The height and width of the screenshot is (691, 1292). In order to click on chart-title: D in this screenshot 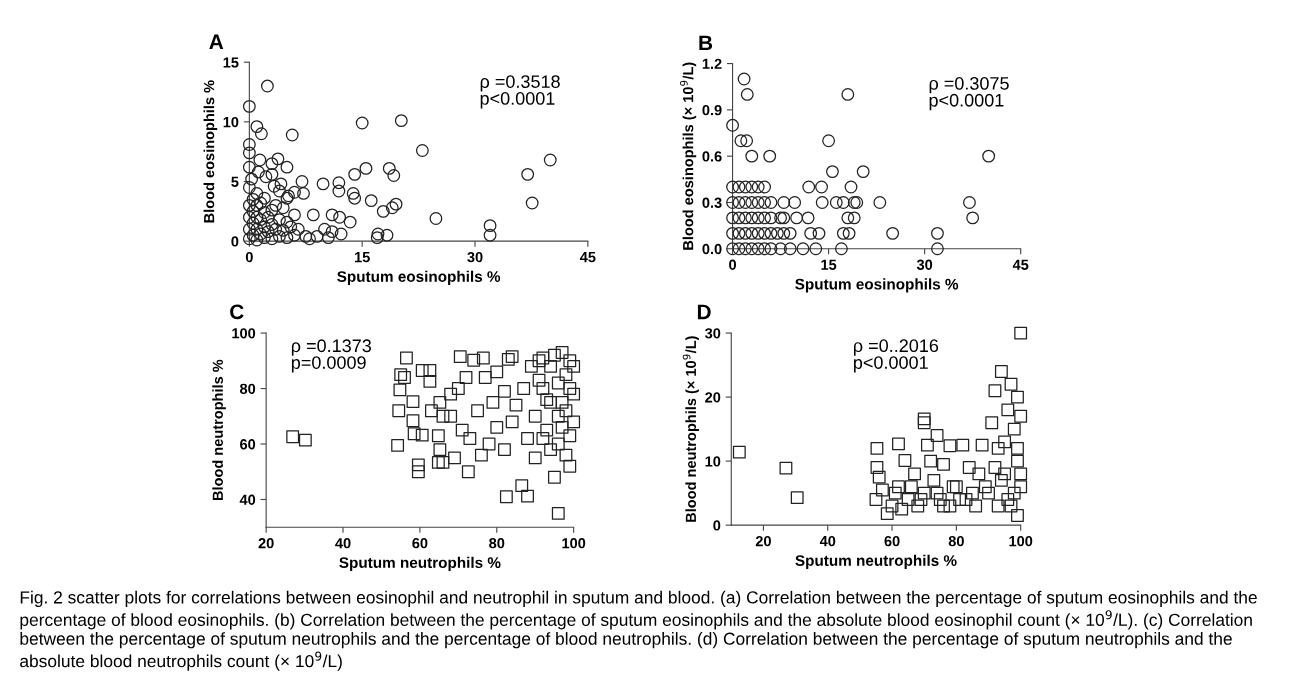, I will do `click(704, 312)`.